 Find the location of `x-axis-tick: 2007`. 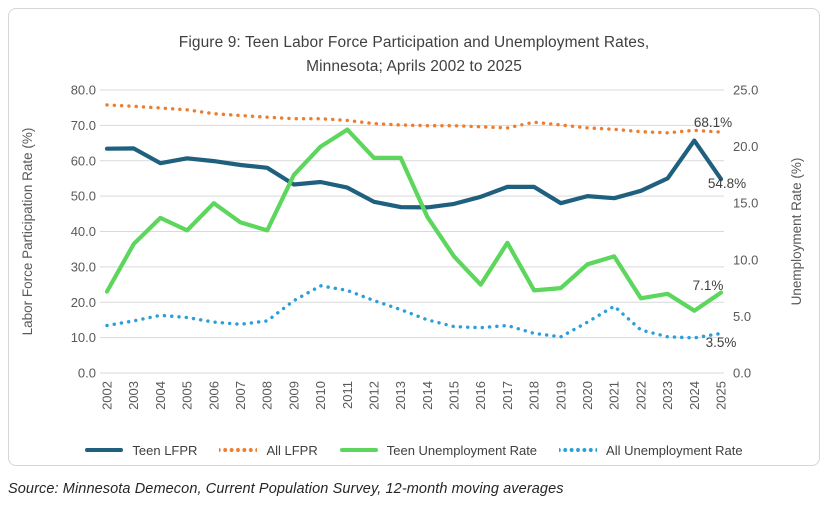

x-axis-tick: 2007 is located at coordinates (240, 395).